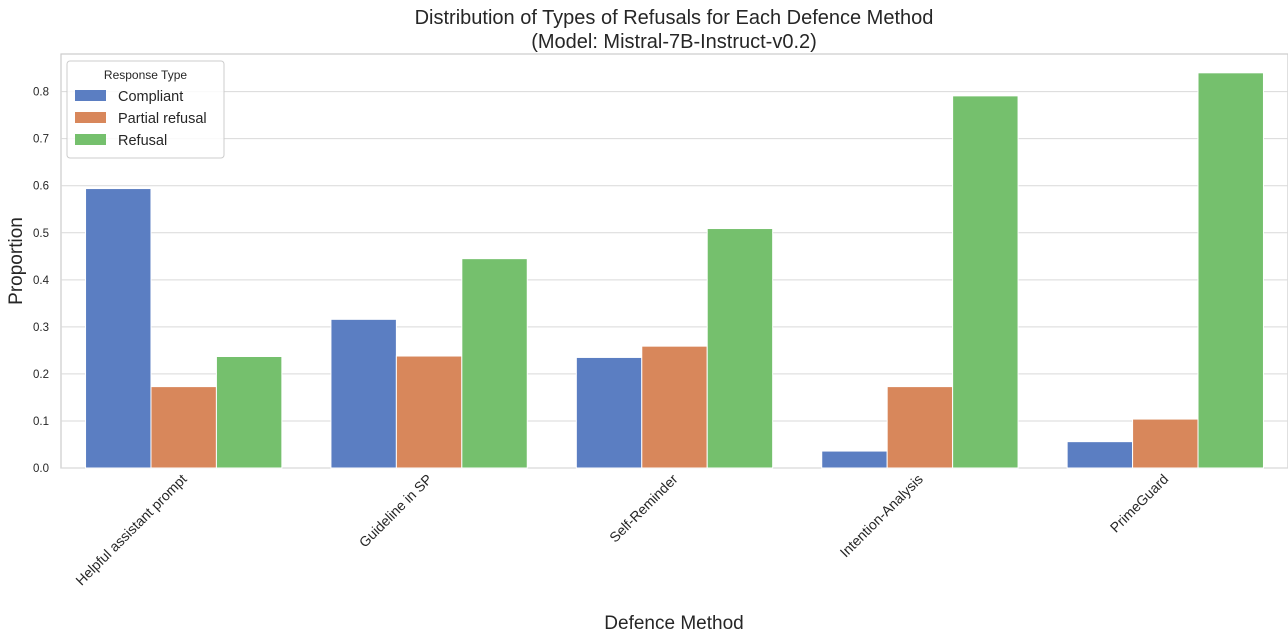 The width and height of the screenshot is (1288, 636). I want to click on x-axis-label: Defence Method, so click(673, 623).